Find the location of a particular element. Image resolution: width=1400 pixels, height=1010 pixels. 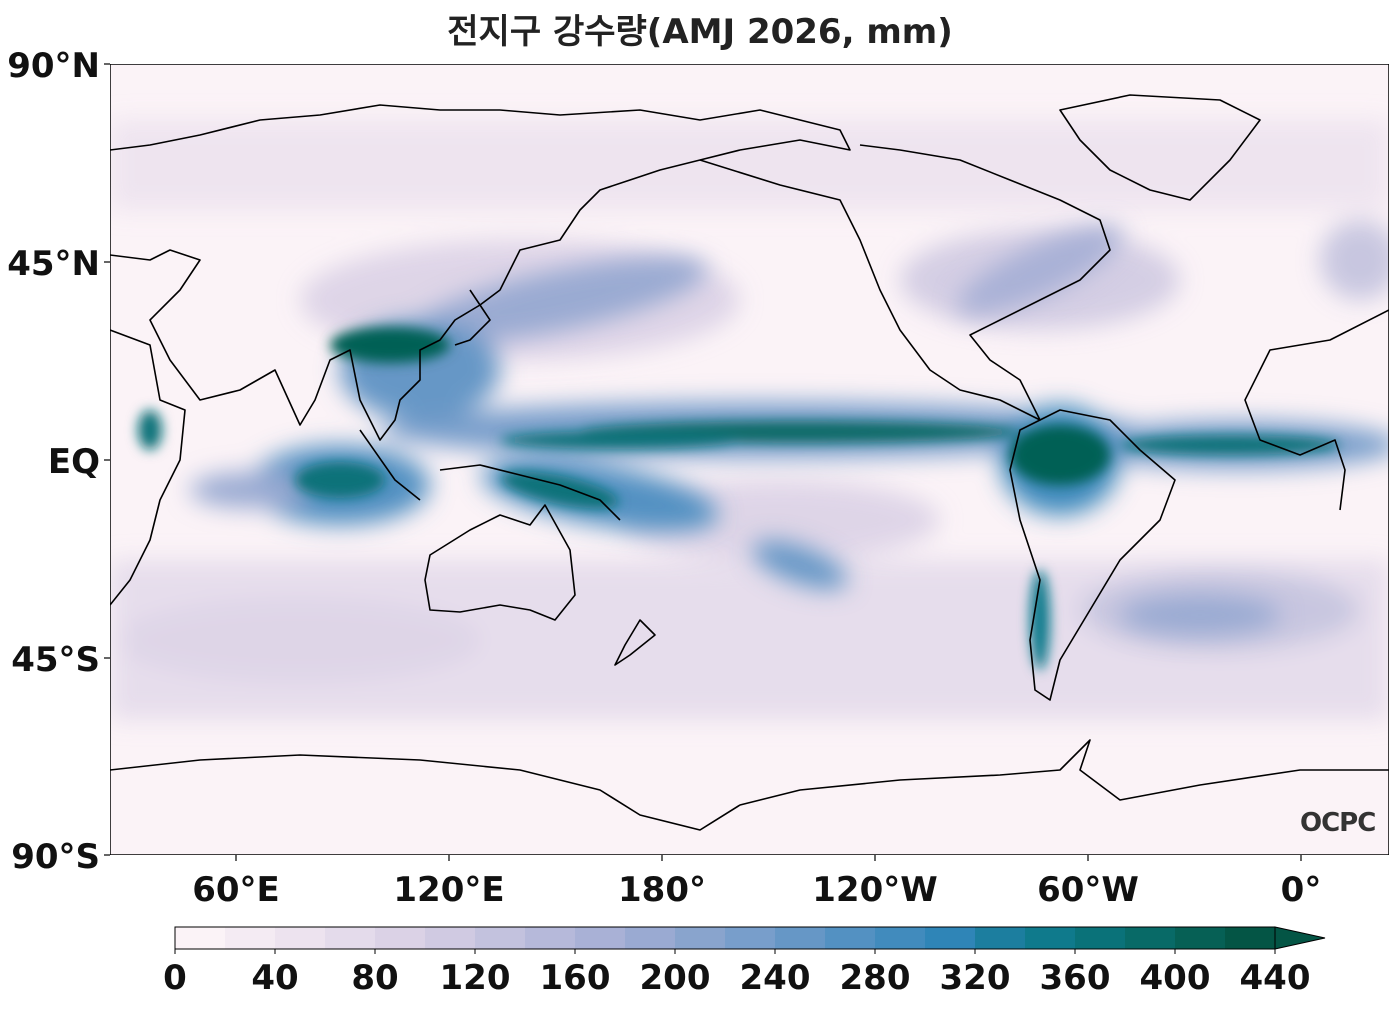

map-title: 전지구 강수량(AMJ 2026, mm) is located at coordinates (700, 32).